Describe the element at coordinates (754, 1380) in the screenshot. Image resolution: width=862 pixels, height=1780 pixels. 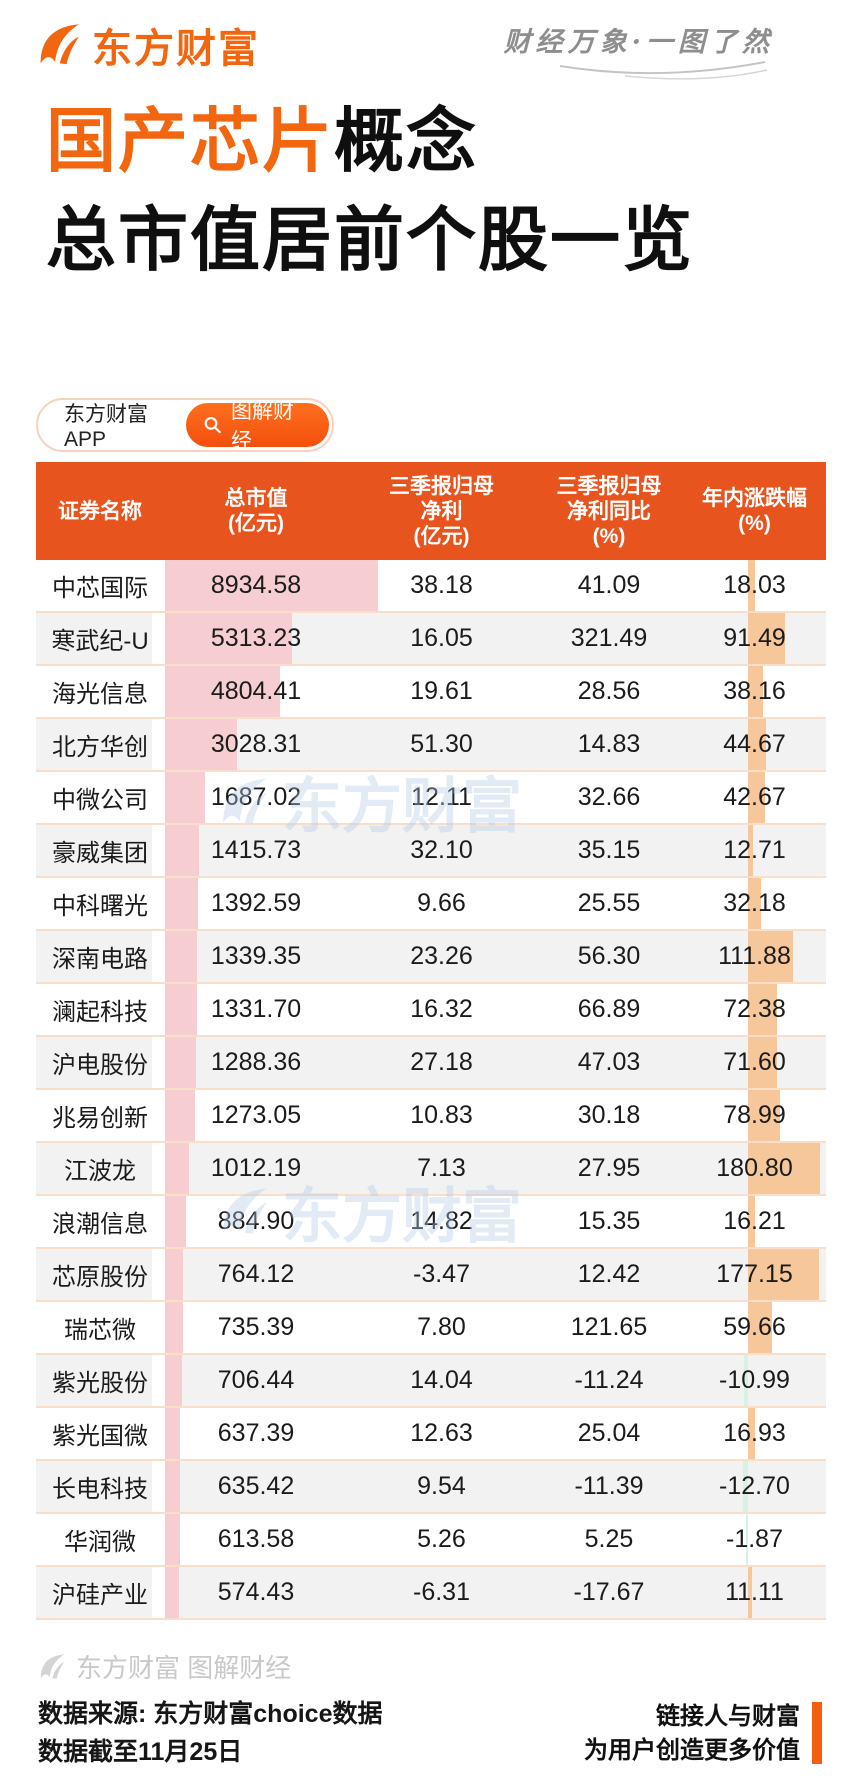
I see `ytd-change-value: -10.99` at that location.